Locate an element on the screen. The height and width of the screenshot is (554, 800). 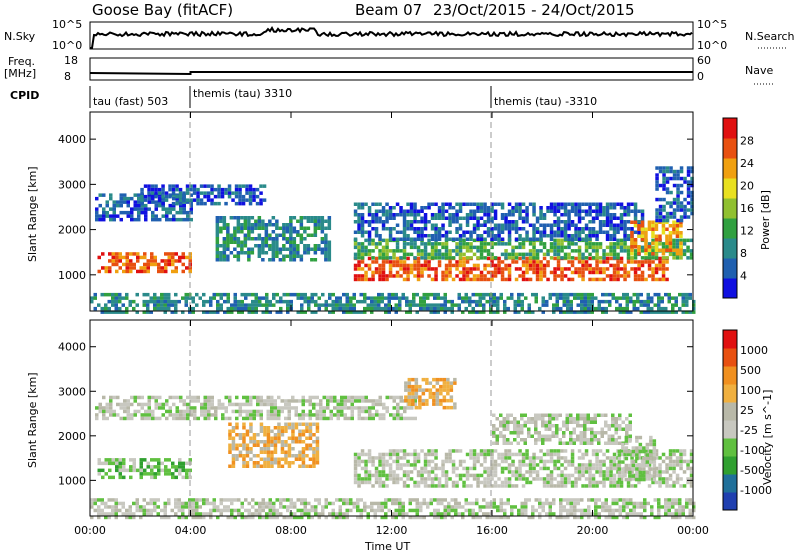
colorbar-tick-label: 28 is located at coordinates (747, 141).